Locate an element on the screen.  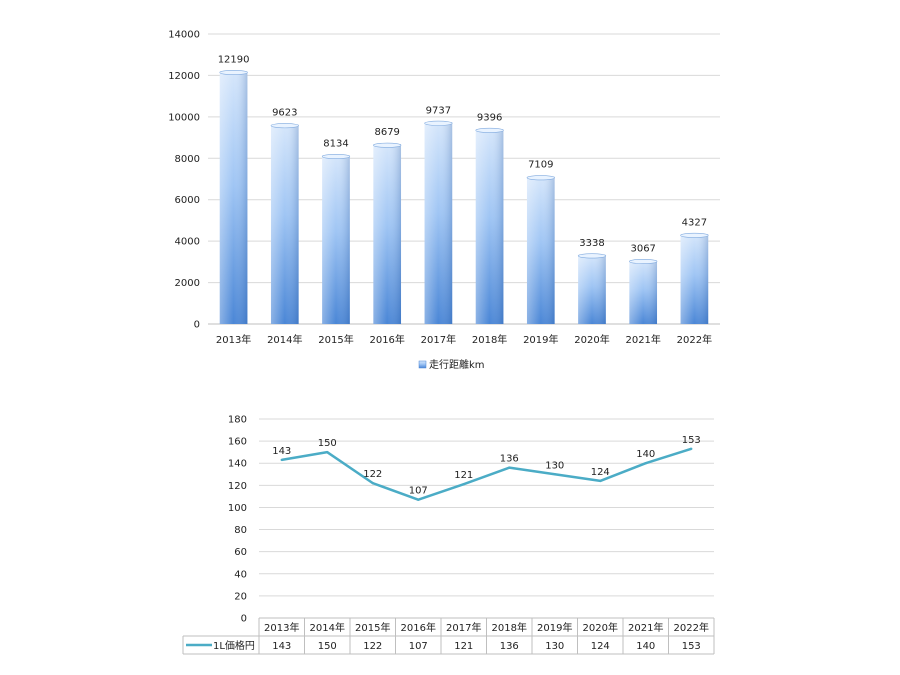
y-tick-label: 2000 is located at coordinates (187, 283).